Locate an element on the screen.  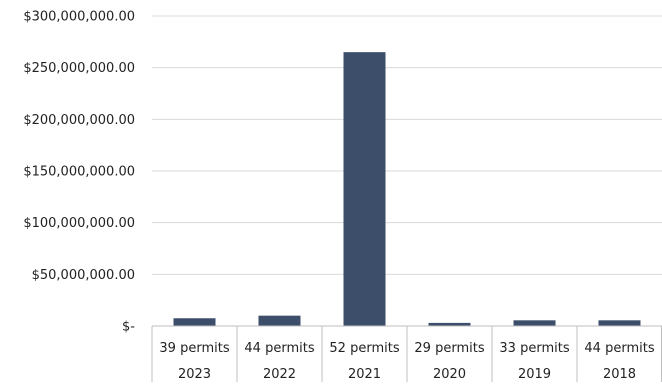
y-tick-label: $200,000,000.00 is located at coordinates (79, 120).